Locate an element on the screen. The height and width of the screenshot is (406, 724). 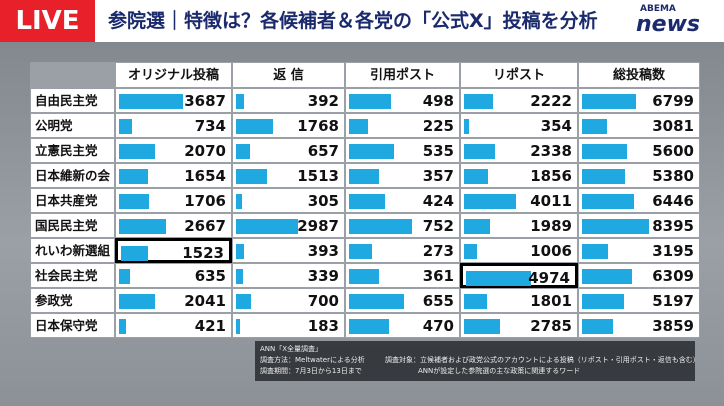
value-cell: 470 is located at coordinates (402, 325).